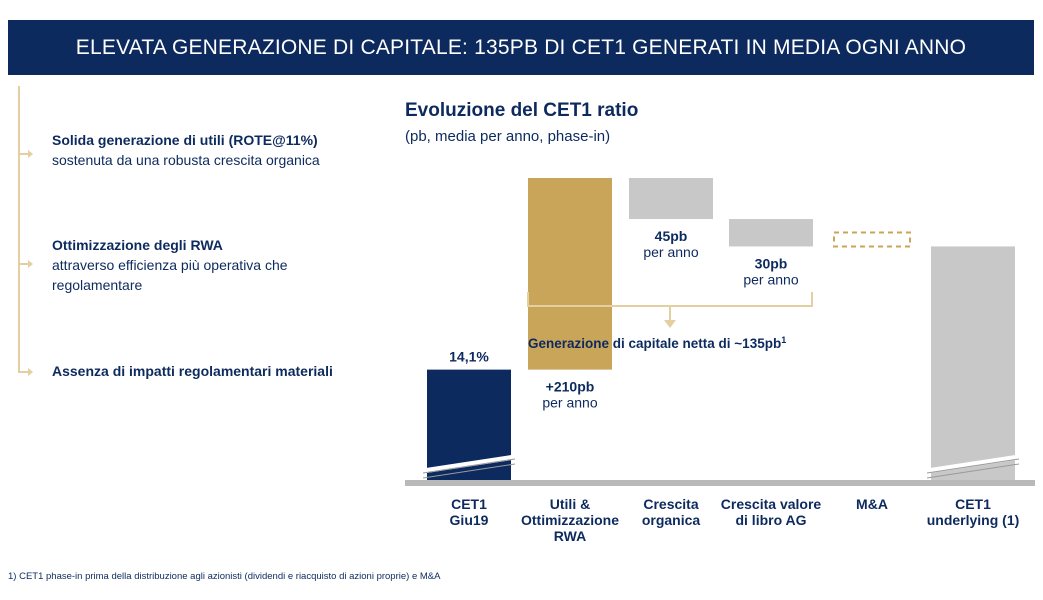  Describe the element at coordinates (19, 229) in the screenshot. I see `bullet-connector-line` at that location.